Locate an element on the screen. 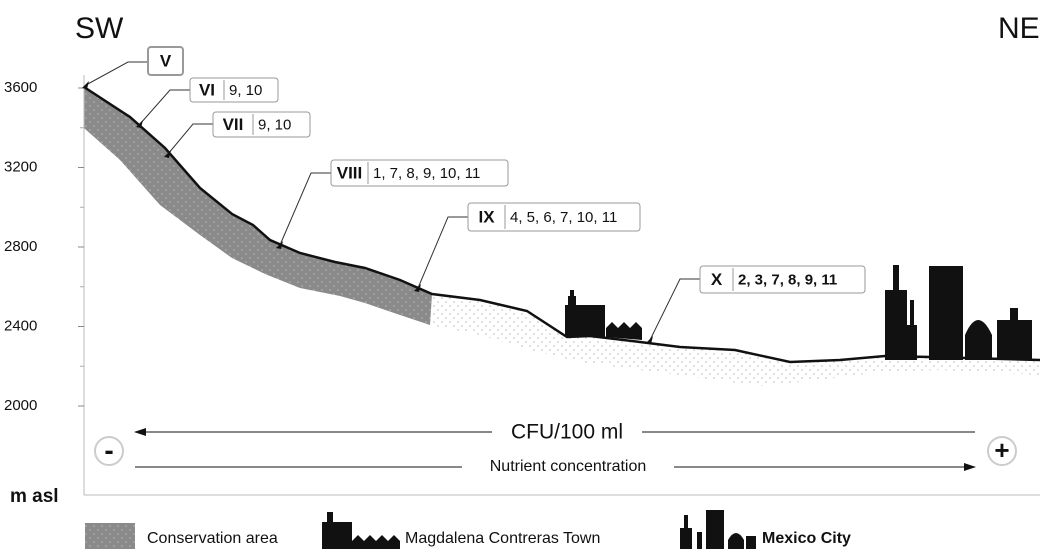 Image resolution: width=1042 pixels, height=549 pixels. legend-label: Mexico City is located at coordinates (806, 538).